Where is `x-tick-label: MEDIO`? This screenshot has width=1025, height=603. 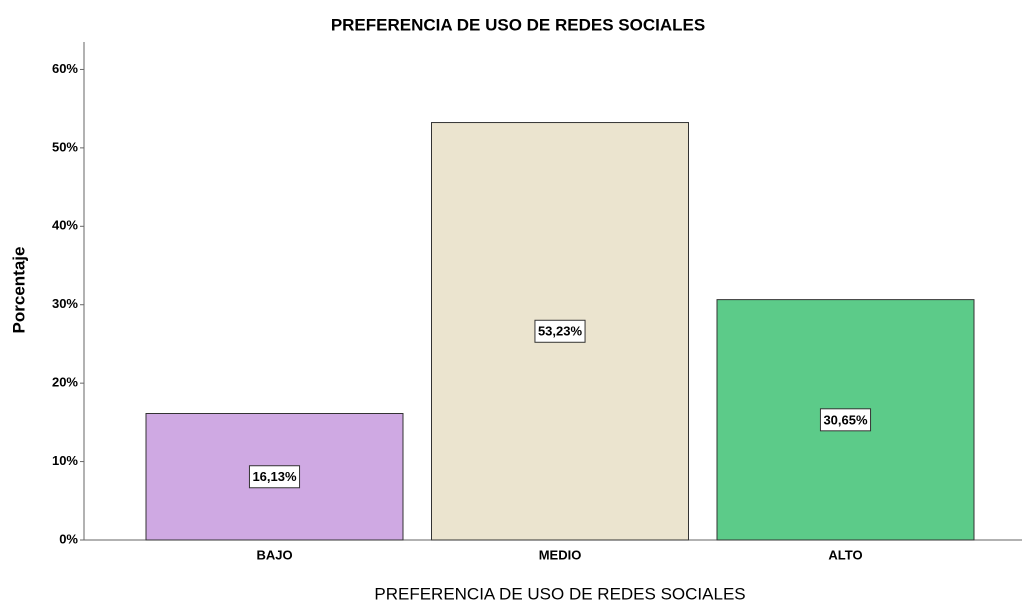 x-tick-label: MEDIO is located at coordinates (560, 554).